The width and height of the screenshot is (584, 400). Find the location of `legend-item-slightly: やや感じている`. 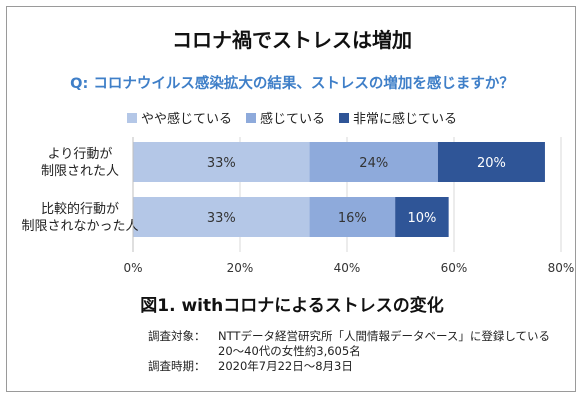

legend-item-slightly: やや感じている is located at coordinates (179, 117).